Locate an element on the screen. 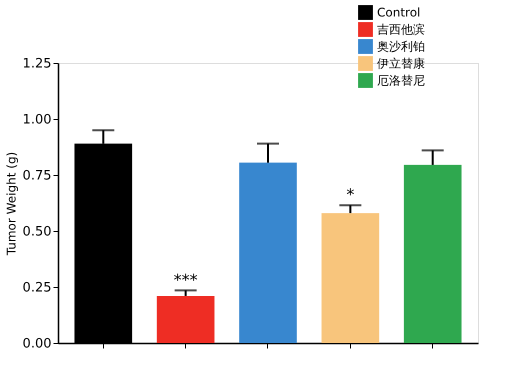 Image resolution: width=521 pixels, height=371 pixels. y-tick-label: 1.00 is located at coordinates (37, 120).